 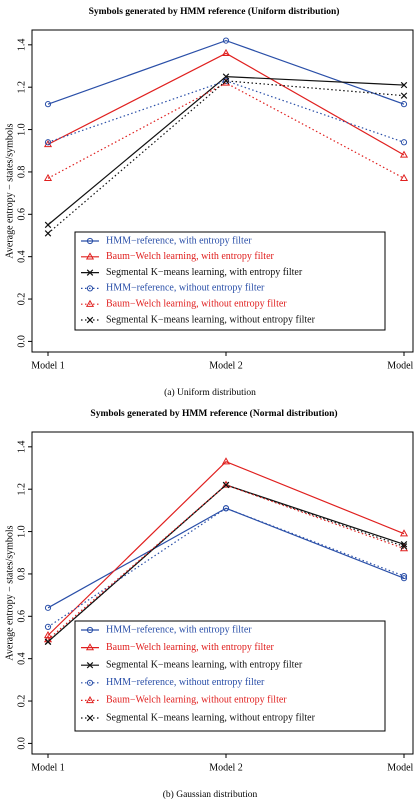 What do you see at coordinates (210, 392) in the screenshot?
I see `caption: (a) Uniform distribution` at bounding box center [210, 392].